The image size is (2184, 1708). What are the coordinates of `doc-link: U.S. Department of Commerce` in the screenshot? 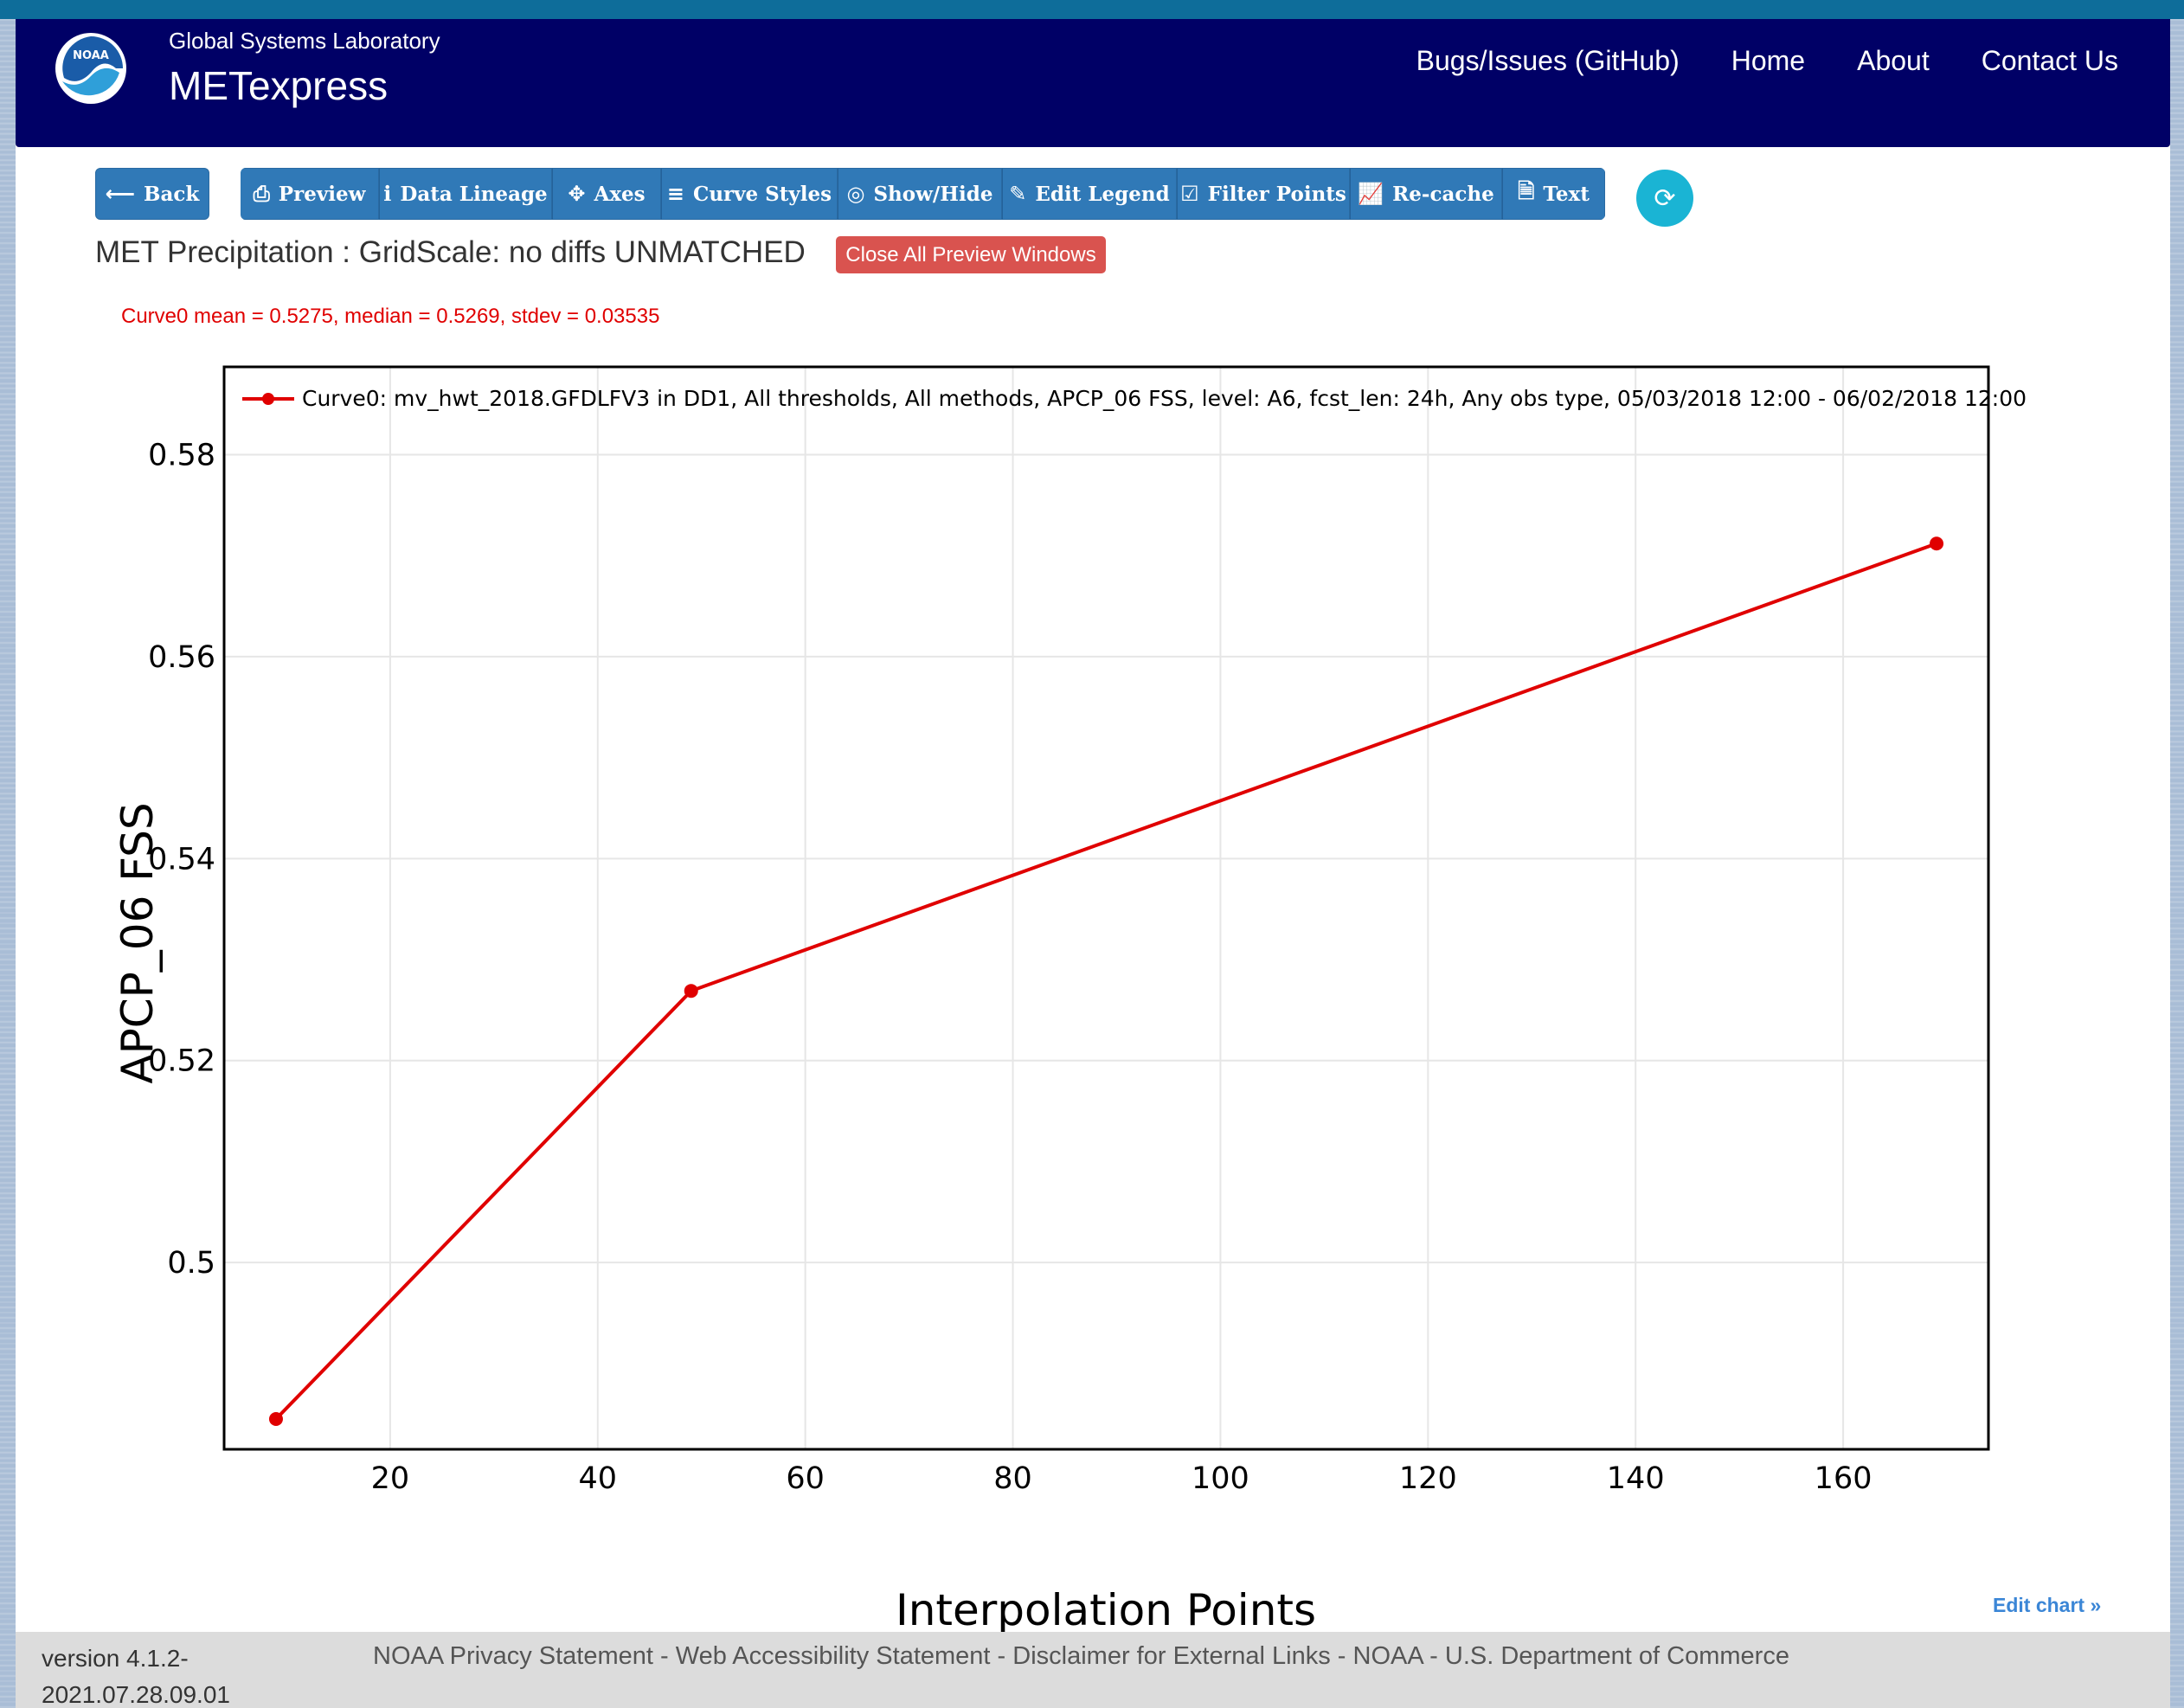 It's located at (1616, 1656).